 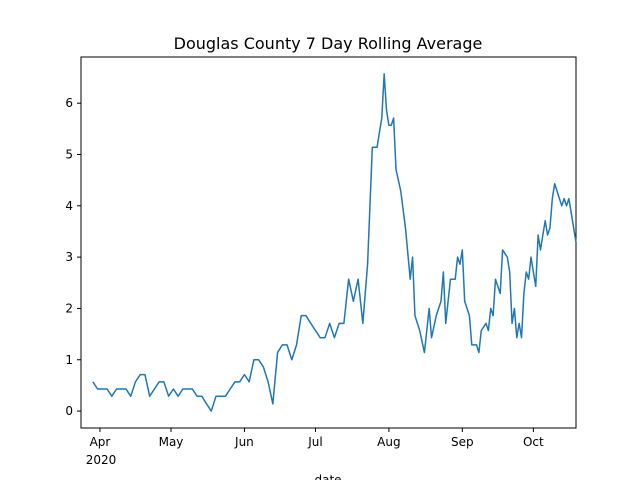 What do you see at coordinates (100, 442) in the screenshot?
I see `x-tick-label: Apr` at bounding box center [100, 442].